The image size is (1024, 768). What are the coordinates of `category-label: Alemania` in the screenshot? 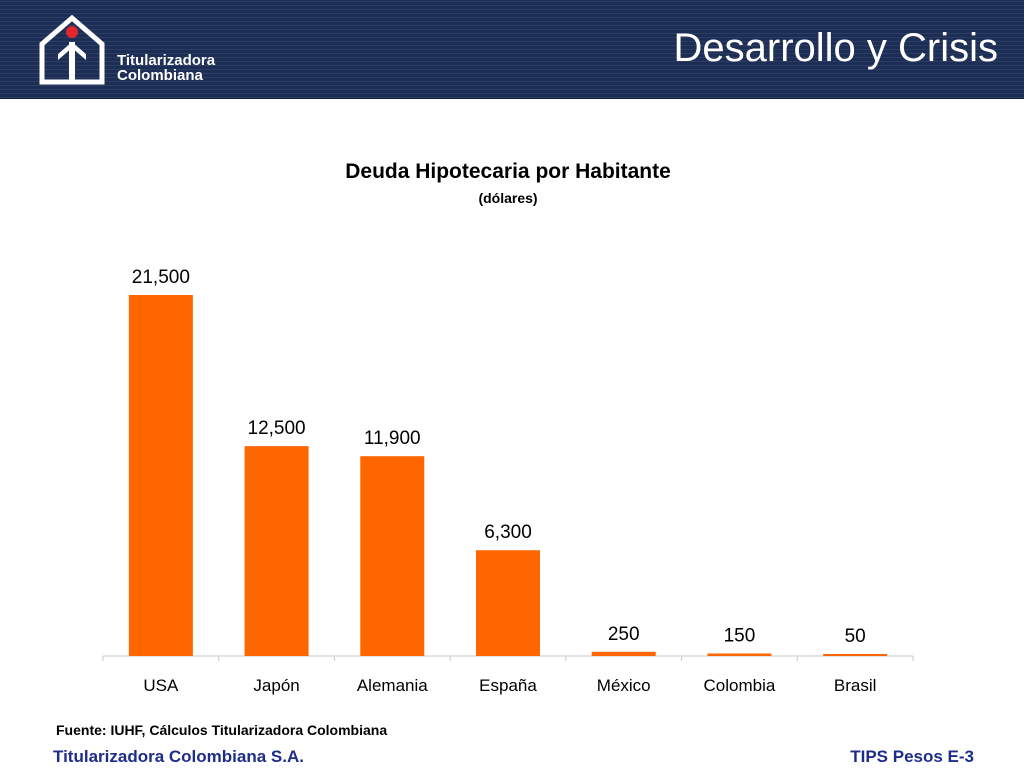 It's located at (392, 685).